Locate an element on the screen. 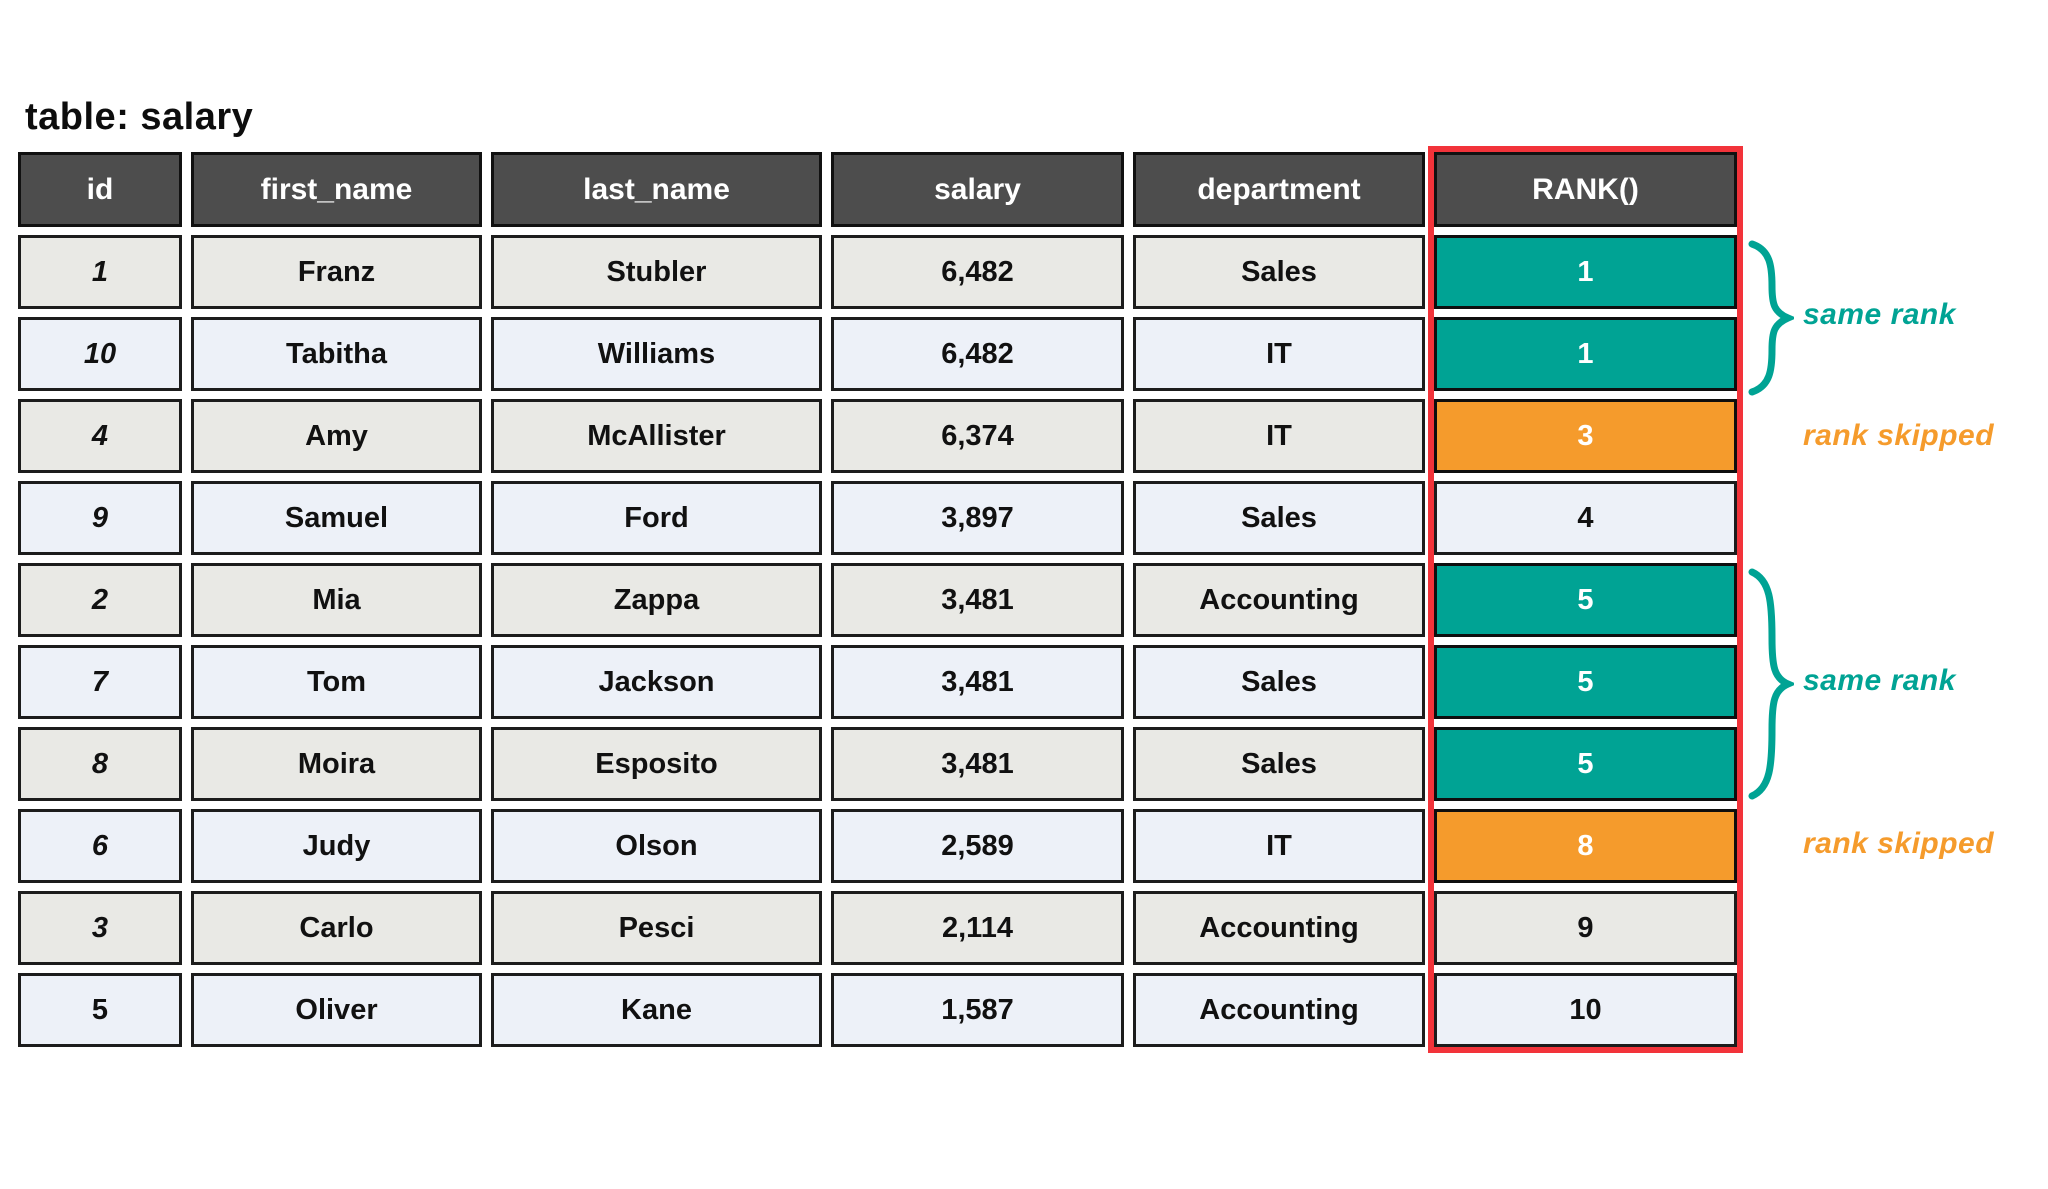 The width and height of the screenshot is (2048, 1189). cell-first-name: Amy is located at coordinates (336, 436).